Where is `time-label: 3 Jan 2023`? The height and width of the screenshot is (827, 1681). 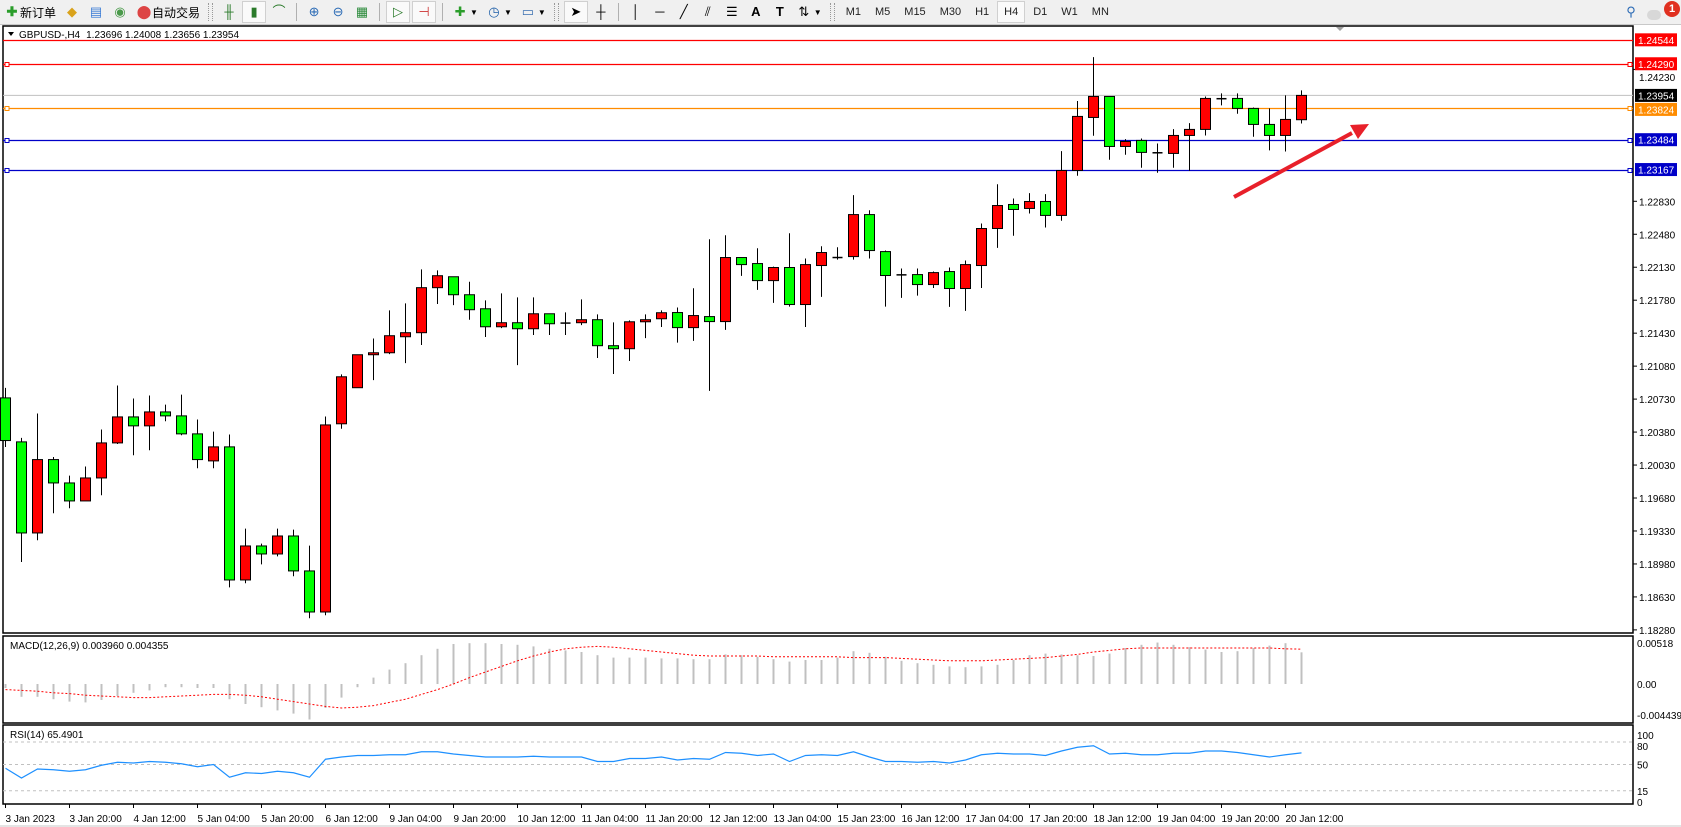 time-label: 3 Jan 2023 is located at coordinates (31, 819).